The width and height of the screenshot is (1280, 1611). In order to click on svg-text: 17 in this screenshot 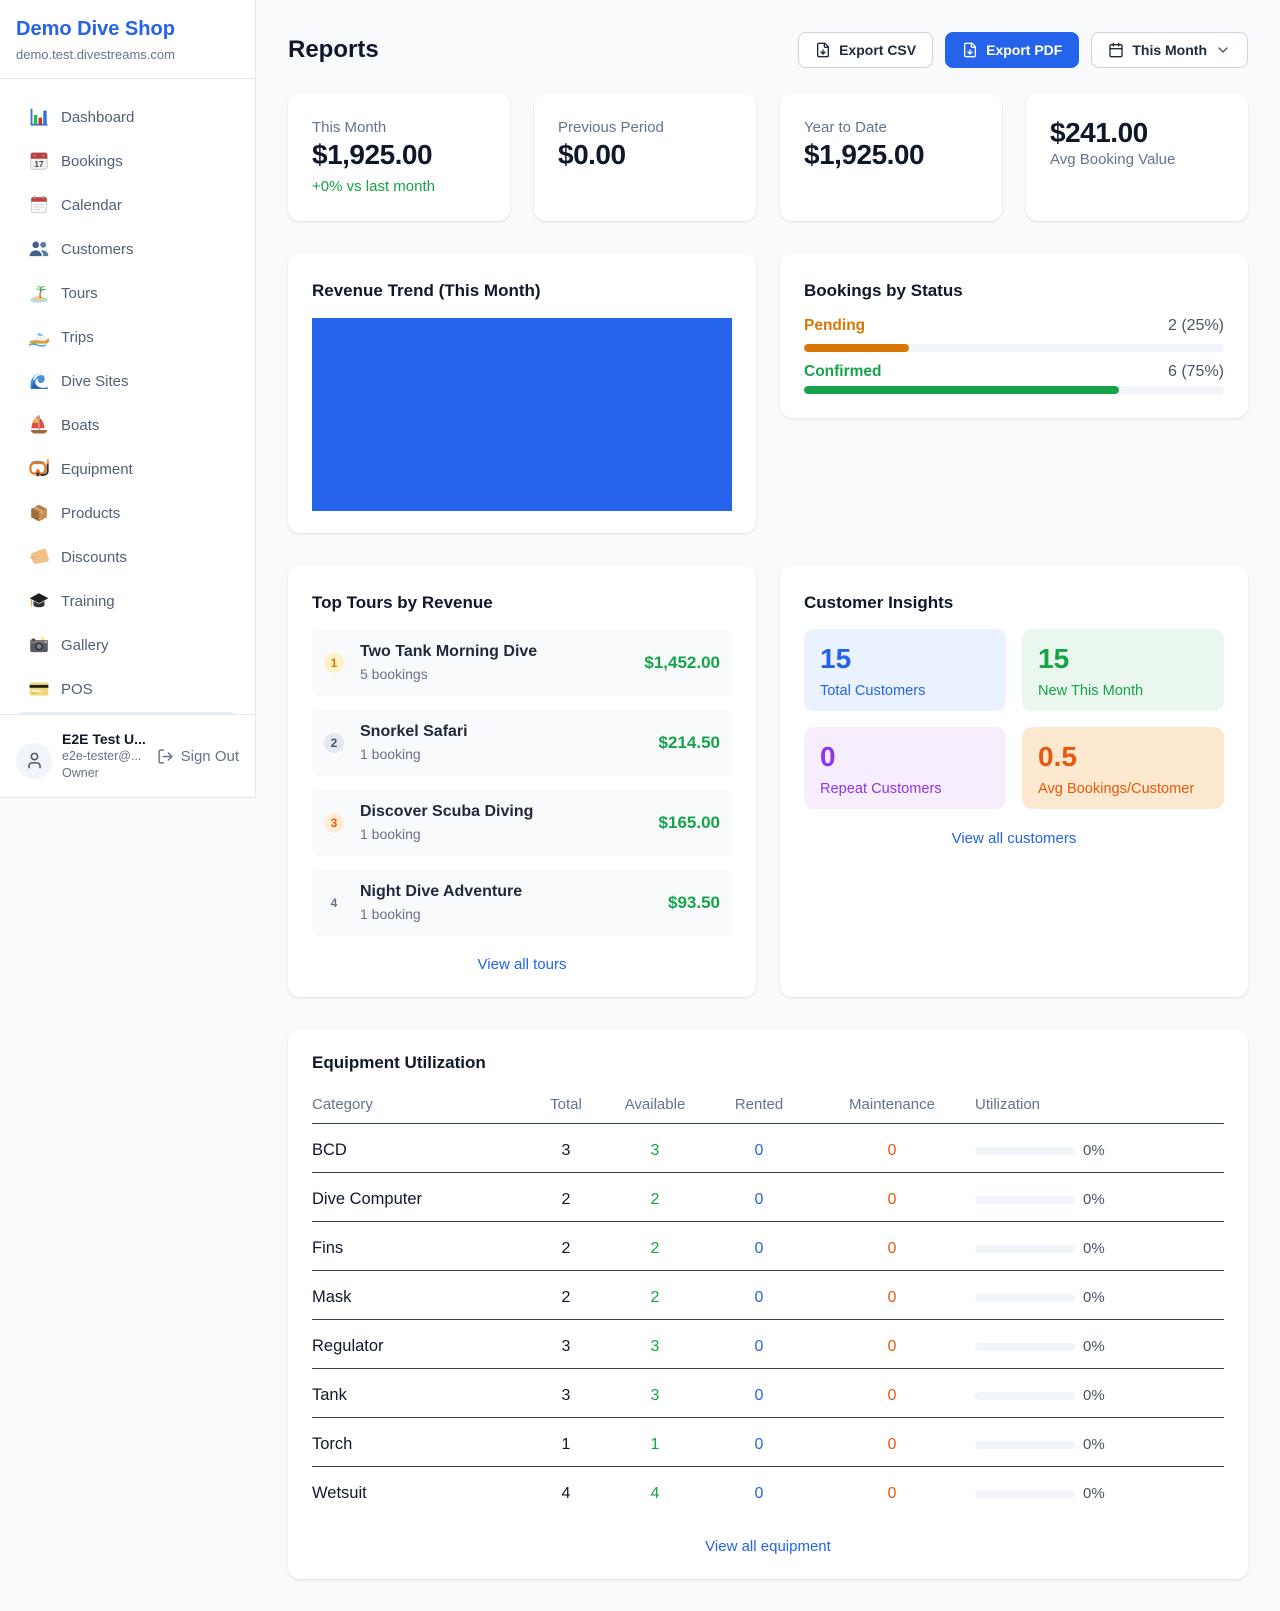, I will do `click(39, 164)`.